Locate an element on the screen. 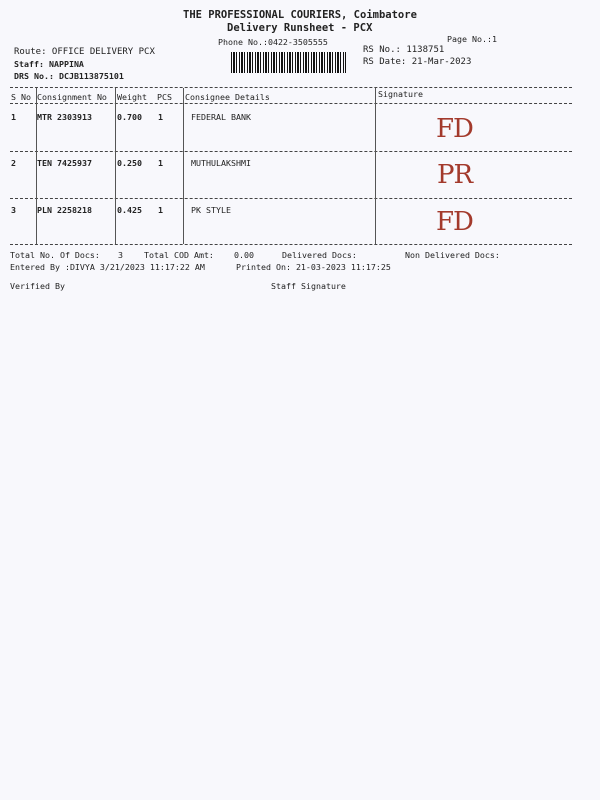  row-sno: 1 is located at coordinates (13, 117).